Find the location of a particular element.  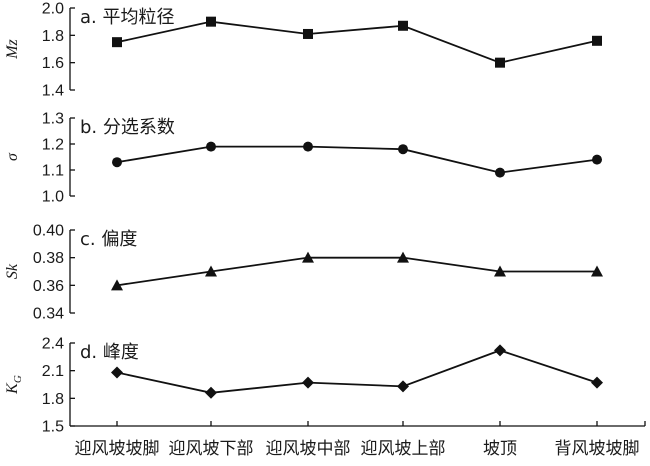

y-axis-label-main: Sk is located at coordinates (12, 271).